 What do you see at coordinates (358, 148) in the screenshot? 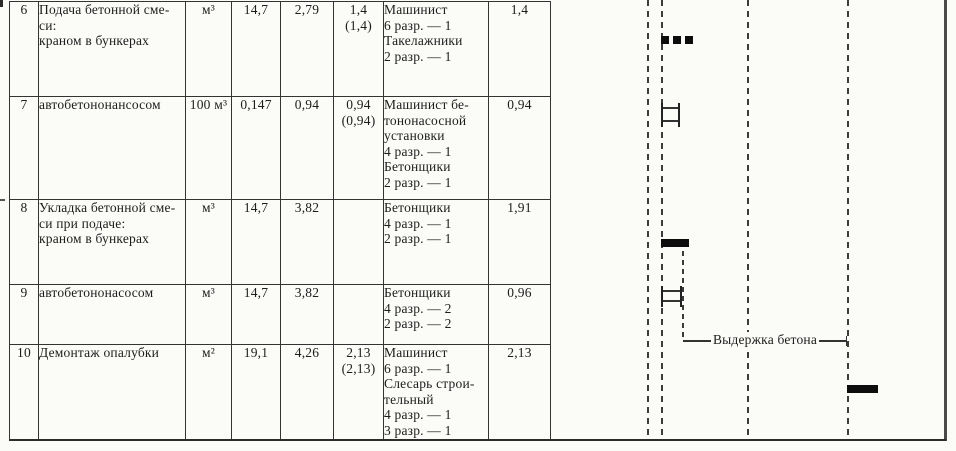
I see `row-7-machine-time: 0,94 (0,94)` at bounding box center [358, 148].